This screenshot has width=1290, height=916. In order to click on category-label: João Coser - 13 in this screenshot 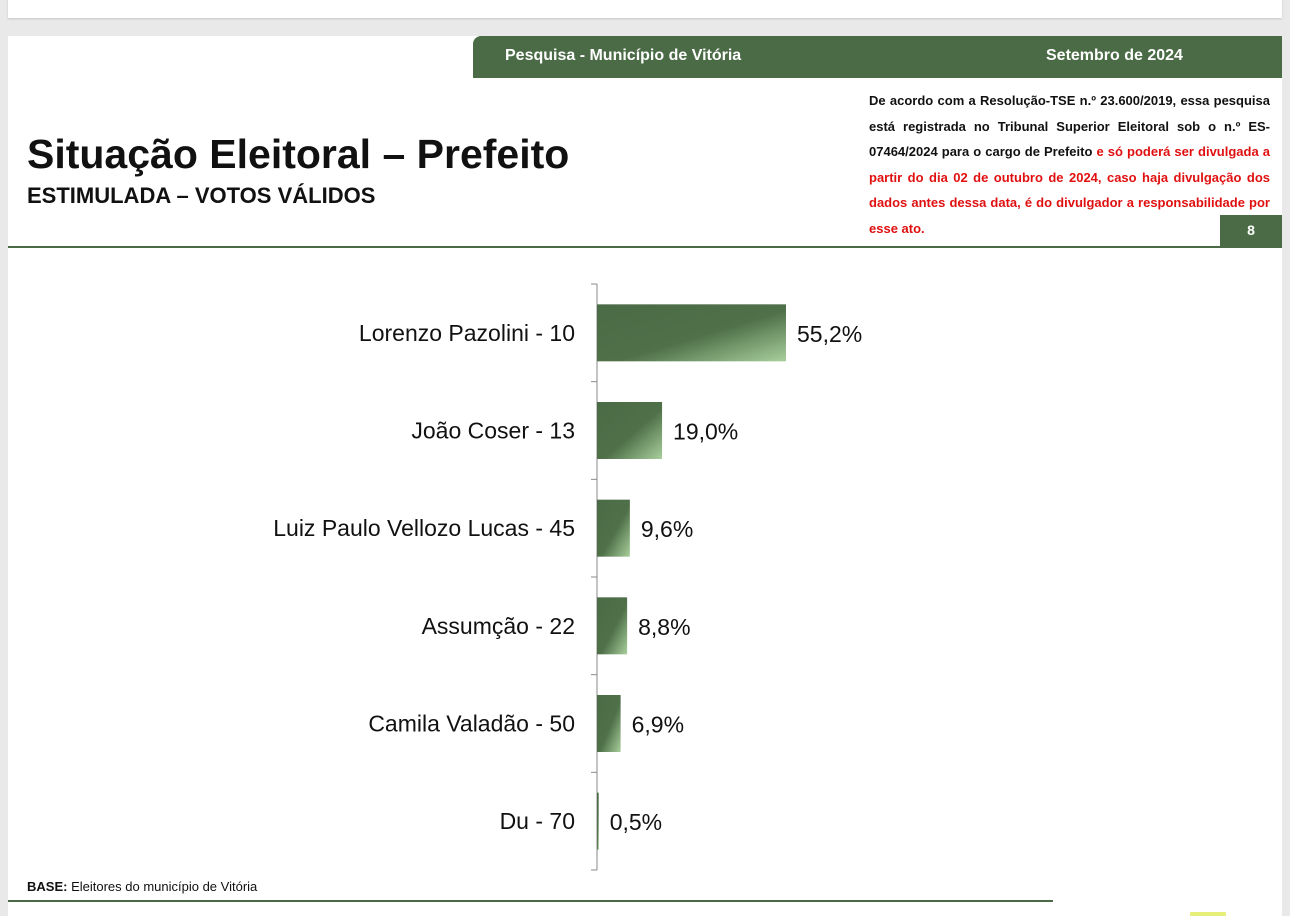, I will do `click(493, 431)`.